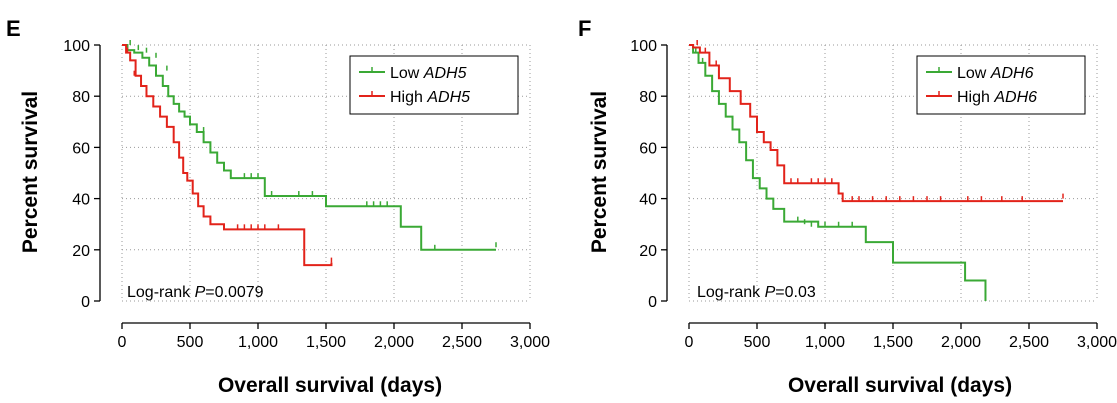  I want to click on logrank-annotation: Log-rank P=0.0079, so click(195, 292).